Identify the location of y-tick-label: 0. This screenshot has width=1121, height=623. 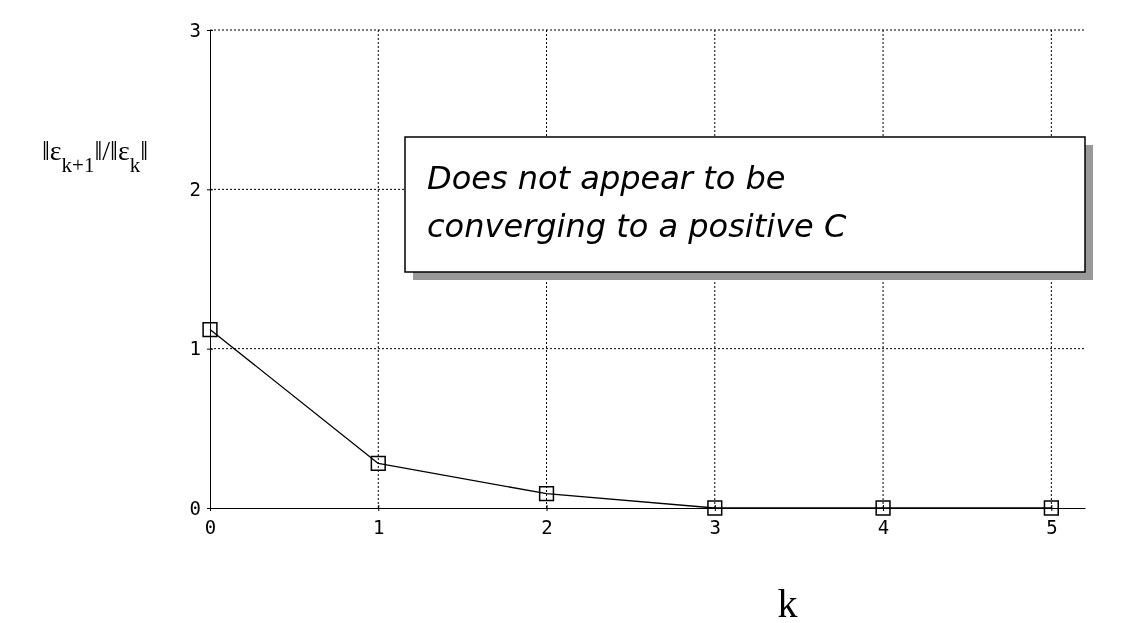
(195, 507).